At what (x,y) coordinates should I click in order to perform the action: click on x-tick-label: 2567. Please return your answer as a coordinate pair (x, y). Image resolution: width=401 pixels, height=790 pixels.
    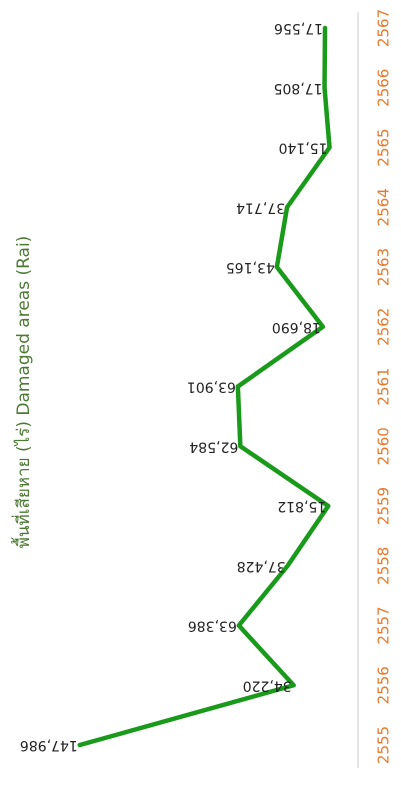
    Looking at the image, I should click on (384, 28).